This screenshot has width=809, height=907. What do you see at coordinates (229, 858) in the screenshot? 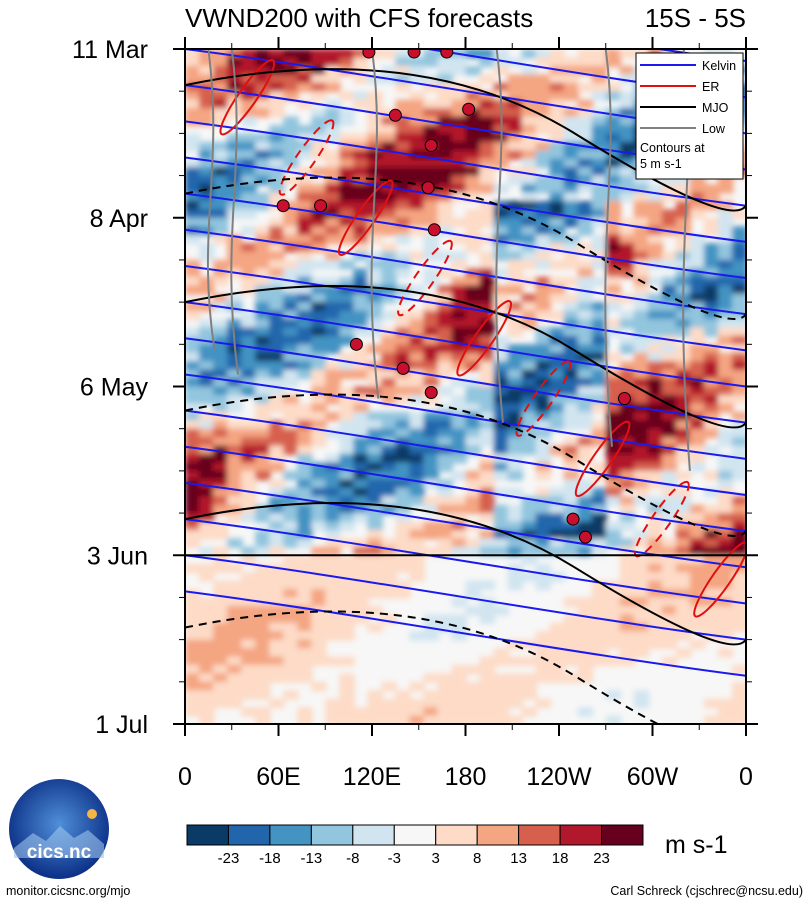
I see `colorbar-label: -23` at bounding box center [229, 858].